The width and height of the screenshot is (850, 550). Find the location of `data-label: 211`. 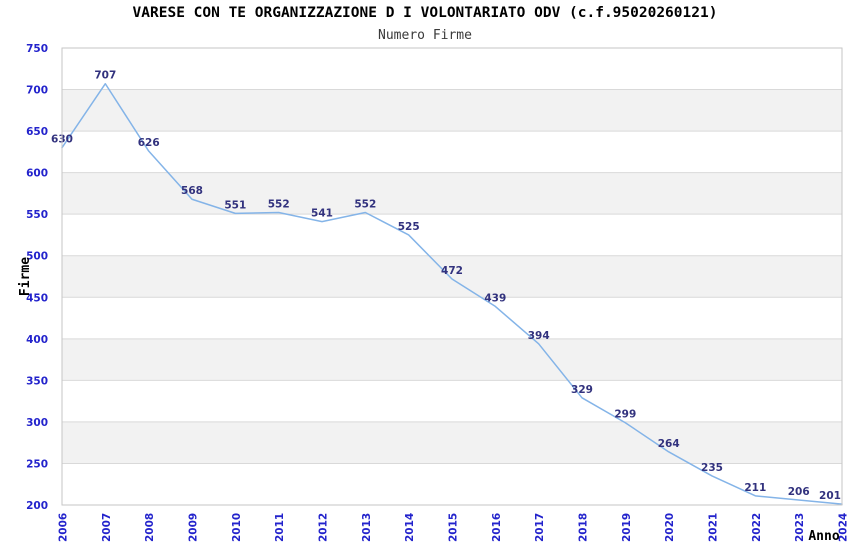

data-label: 211 is located at coordinates (755, 488).